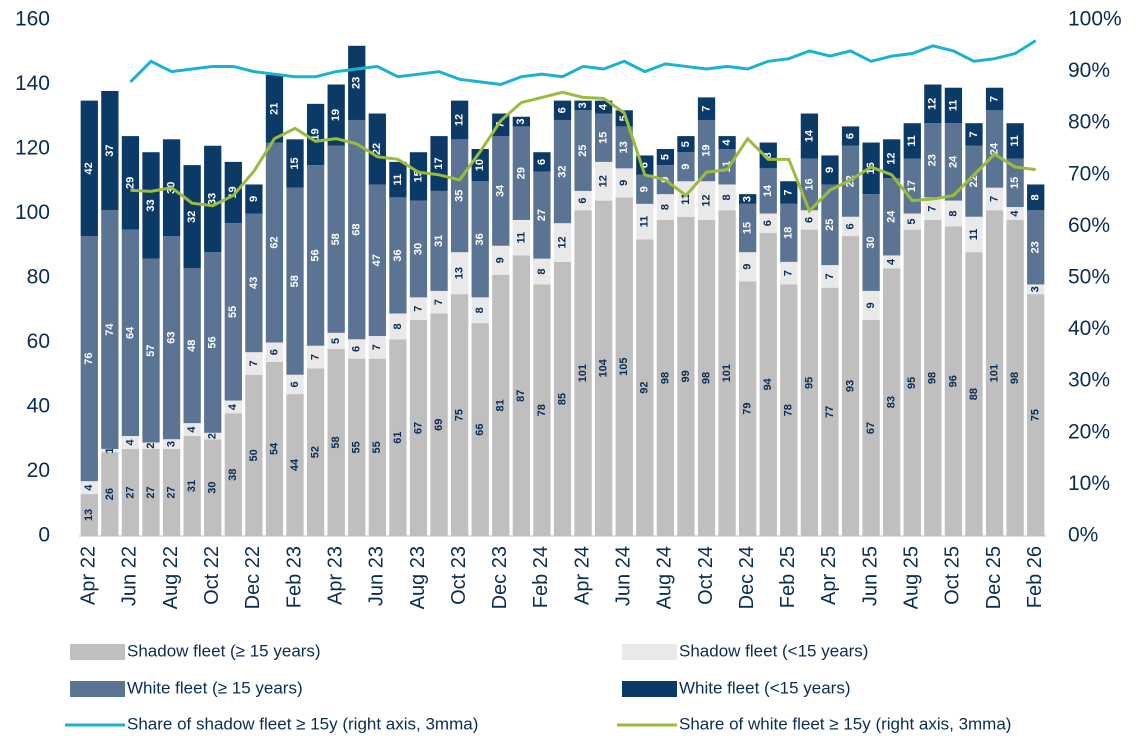 This screenshot has width=1140, height=736. What do you see at coordinates (480, 429) in the screenshot?
I see `data-label: 66` at bounding box center [480, 429].